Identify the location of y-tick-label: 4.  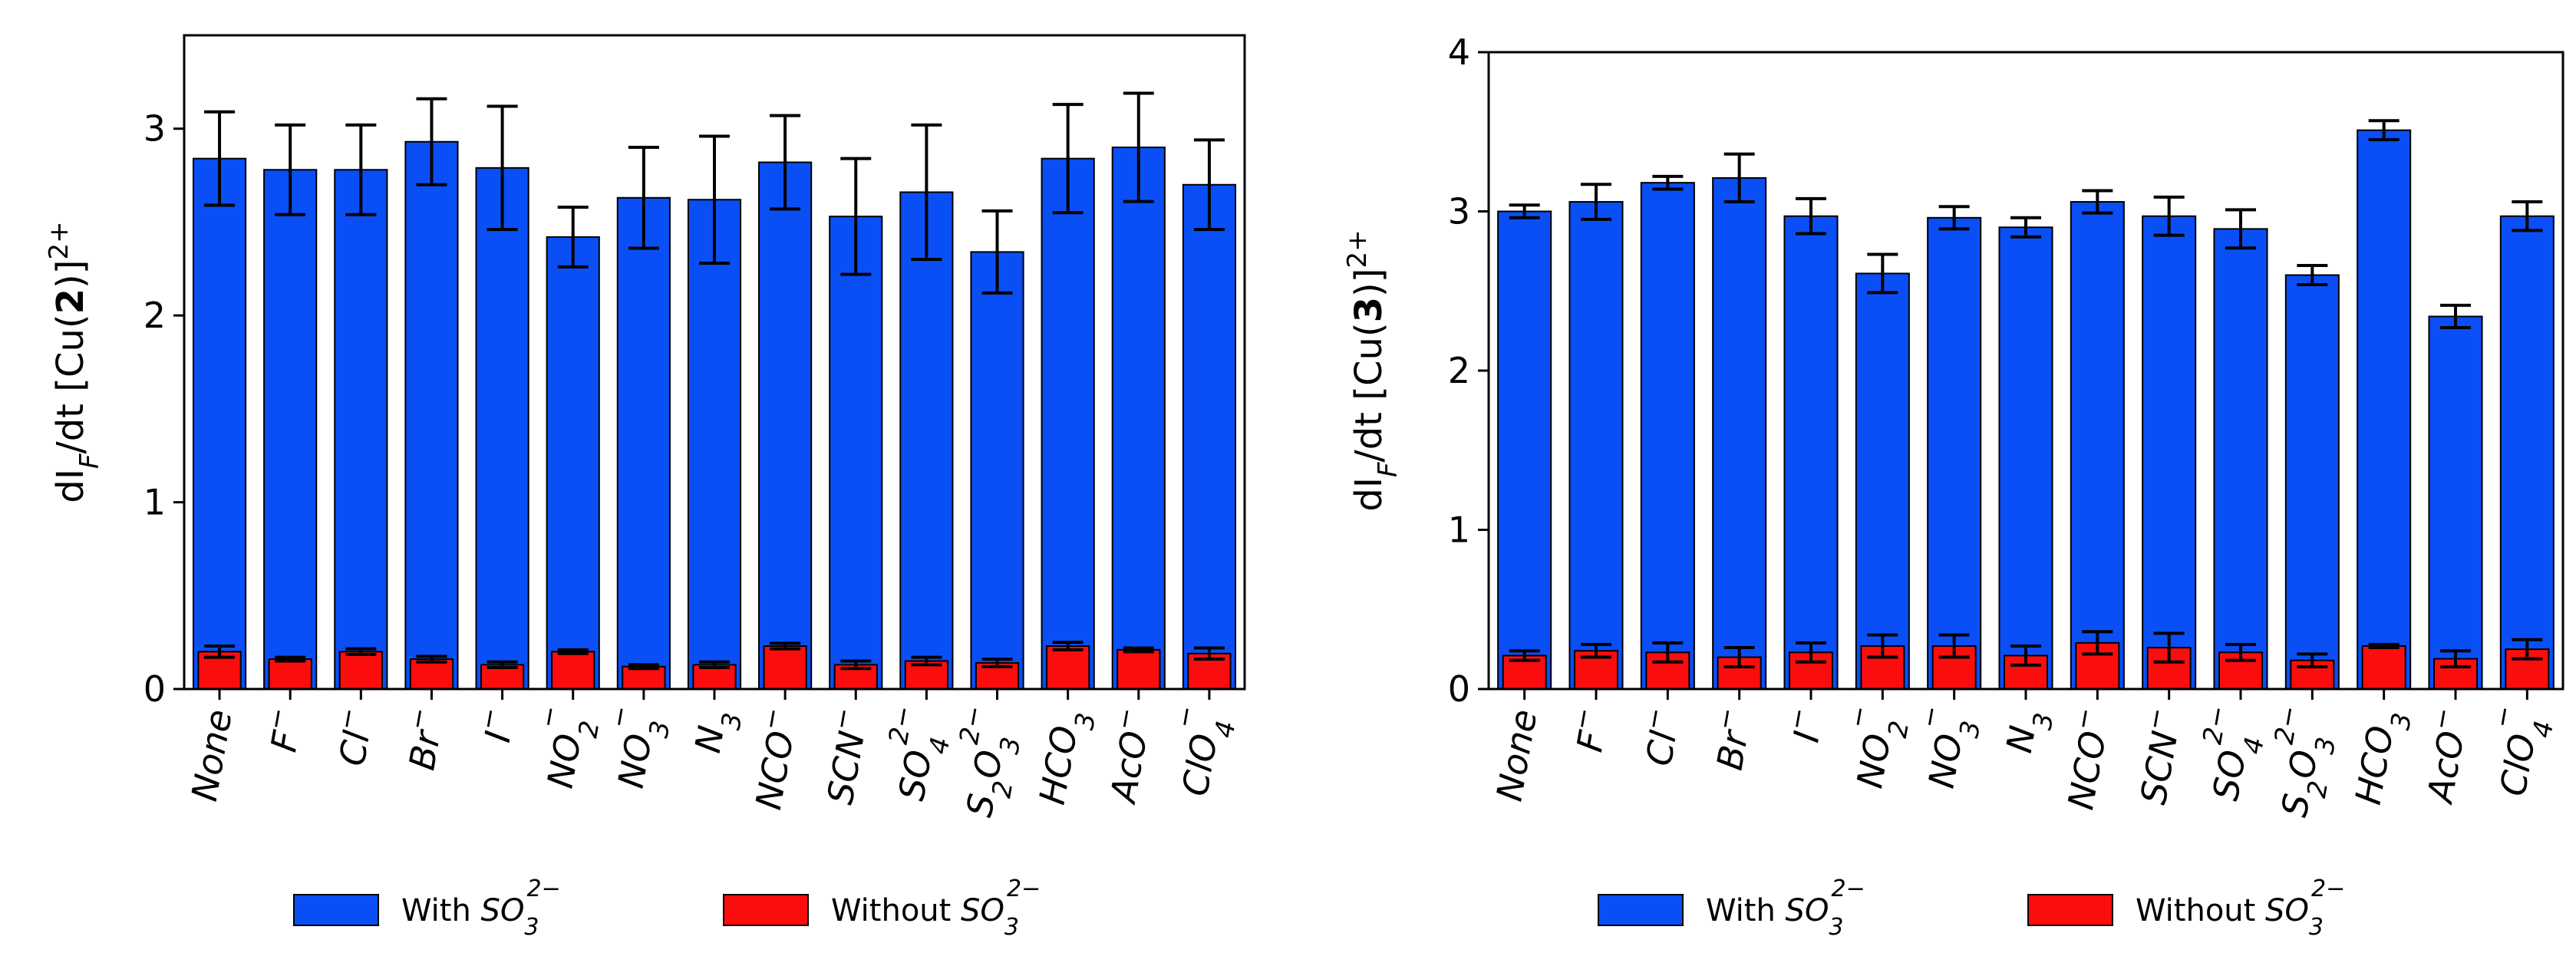
(1459, 52).